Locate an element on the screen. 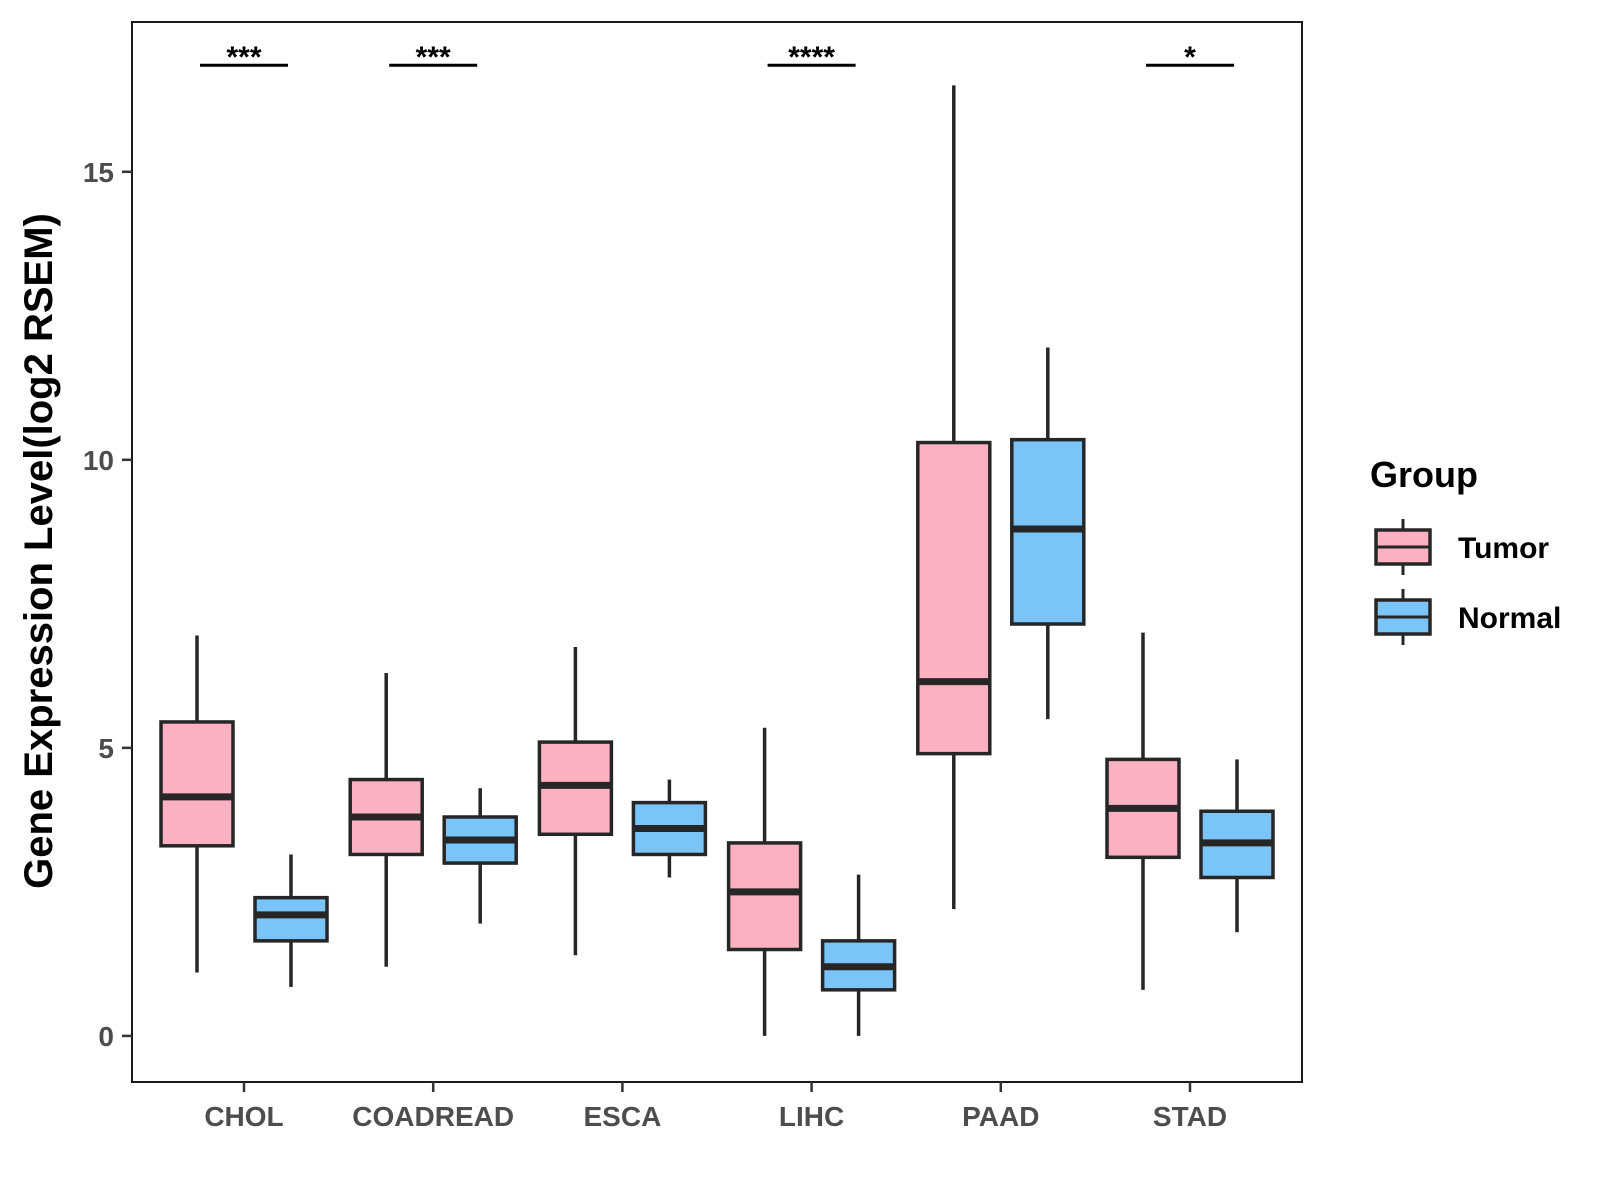  legend-title: Group is located at coordinates (1424, 474).